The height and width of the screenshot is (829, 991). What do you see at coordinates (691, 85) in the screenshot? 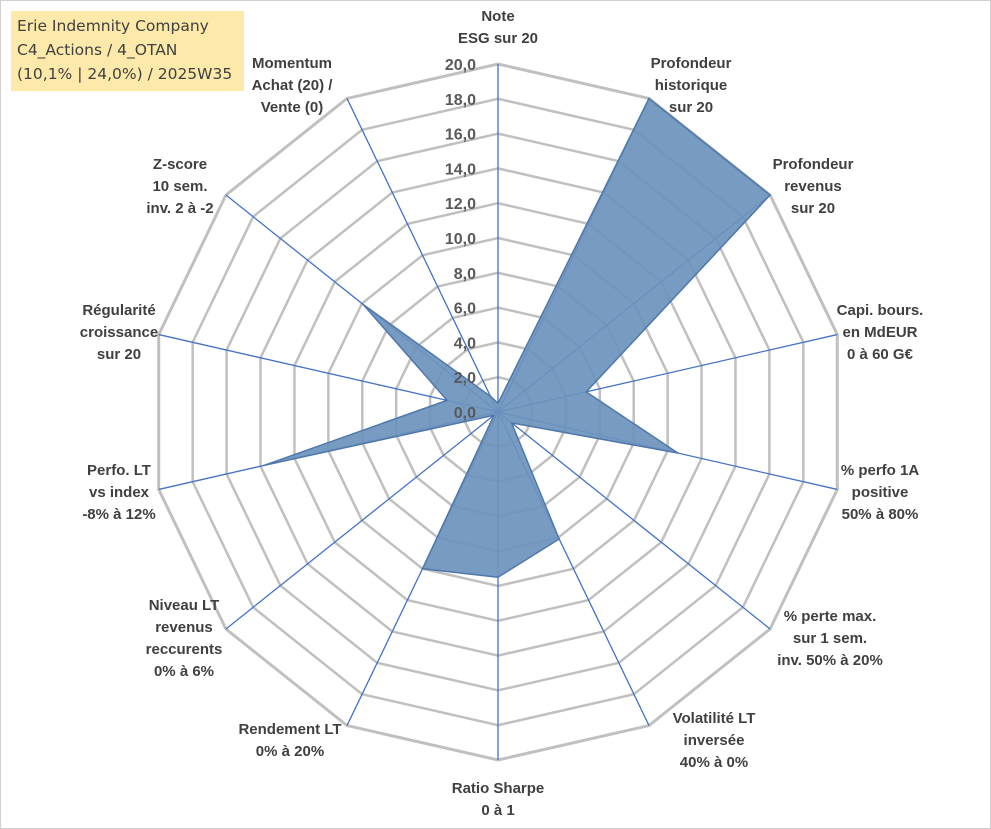
I see `axis-label: Profondeur historique sur 20` at bounding box center [691, 85].